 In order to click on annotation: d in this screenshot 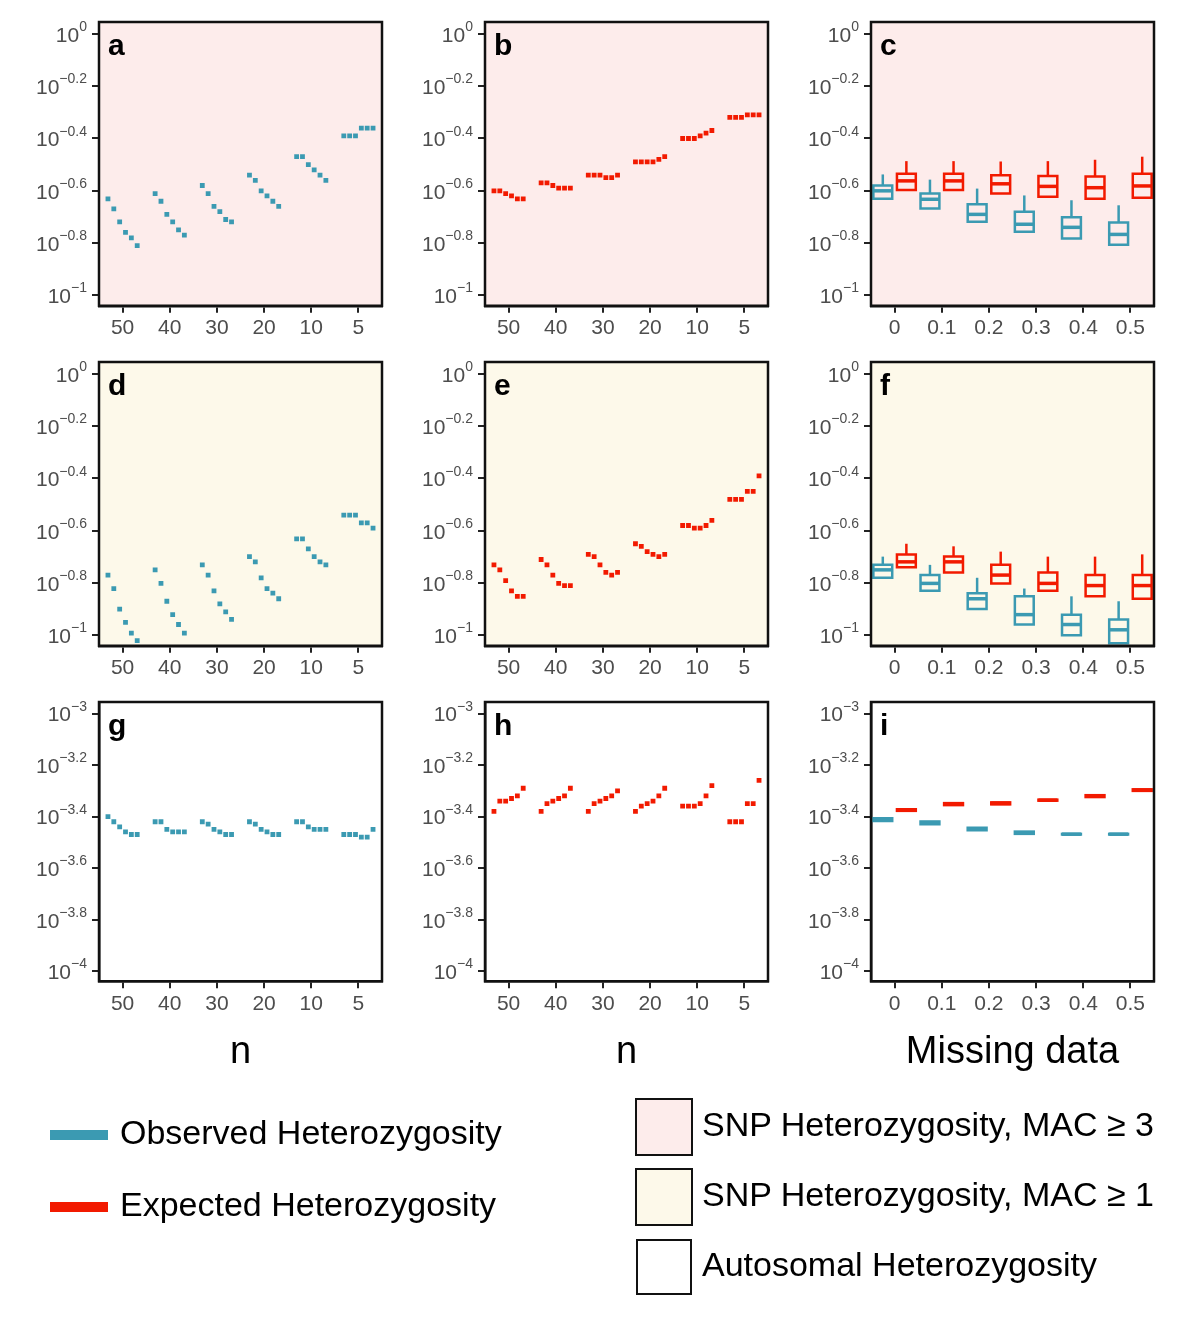, I will do `click(117, 385)`.